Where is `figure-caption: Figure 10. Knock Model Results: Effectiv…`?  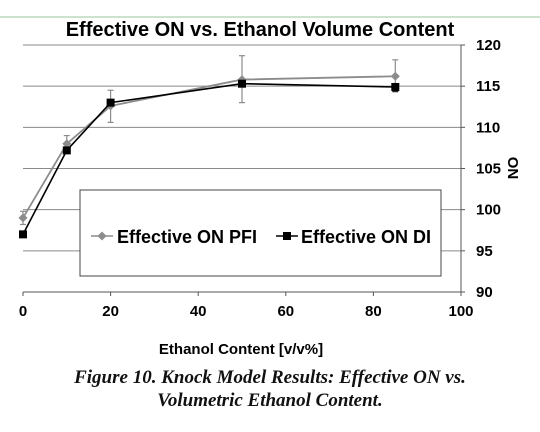
figure-caption: Figure 10. Knock Model Results: Effectiv… is located at coordinates (270, 389).